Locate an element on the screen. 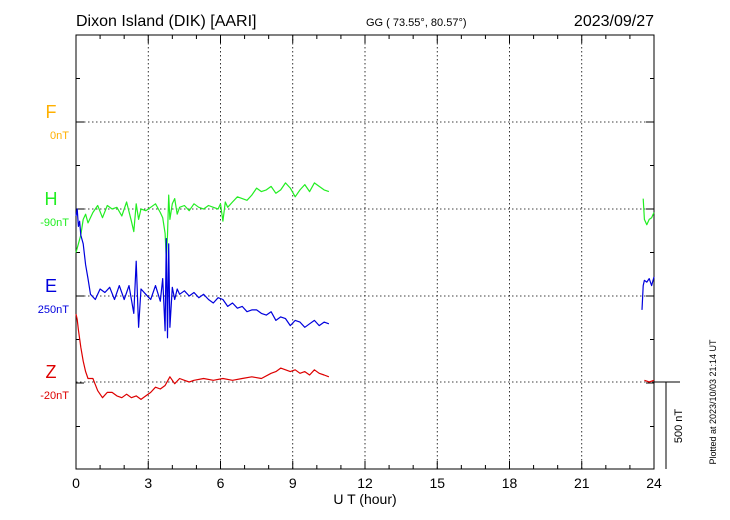  x-tick-label: 3 is located at coordinates (148, 483).